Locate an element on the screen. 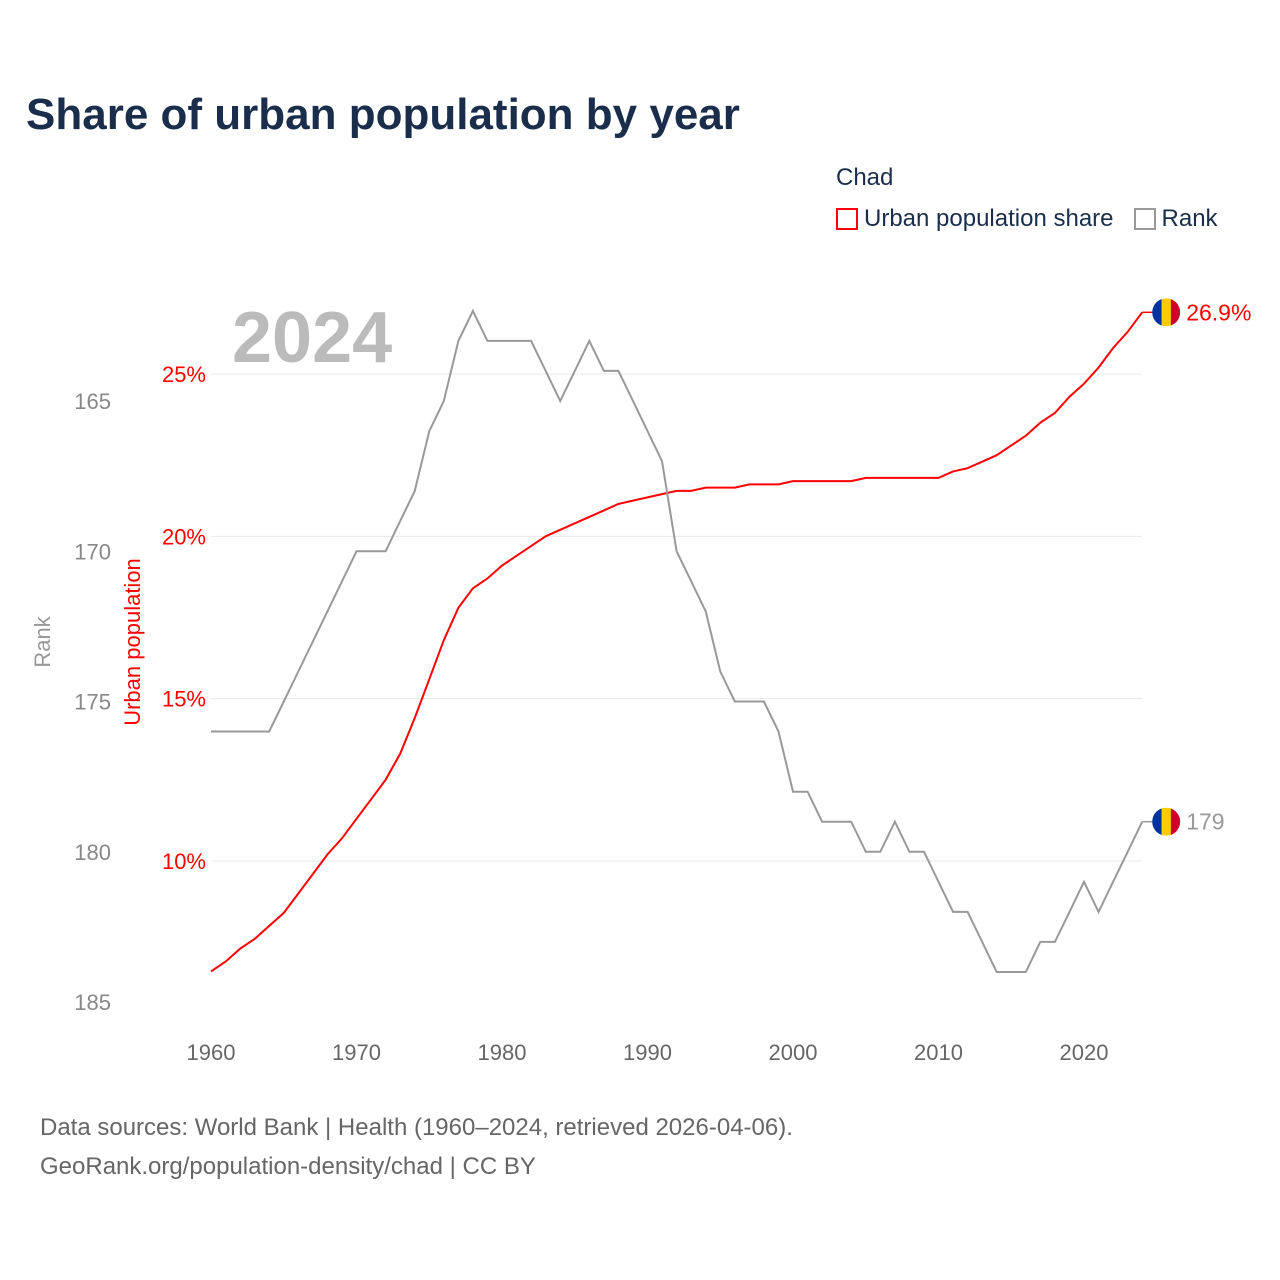 This screenshot has width=1280, height=1280. urban-tick-label: 25% is located at coordinates (184, 374).